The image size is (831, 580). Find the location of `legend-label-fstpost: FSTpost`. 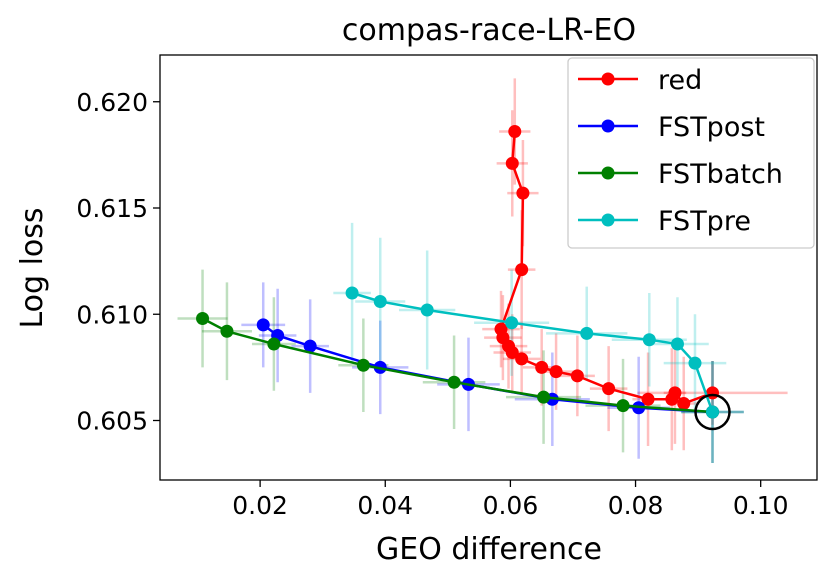

legend-label-fstpost: FSTpost is located at coordinates (711, 127).